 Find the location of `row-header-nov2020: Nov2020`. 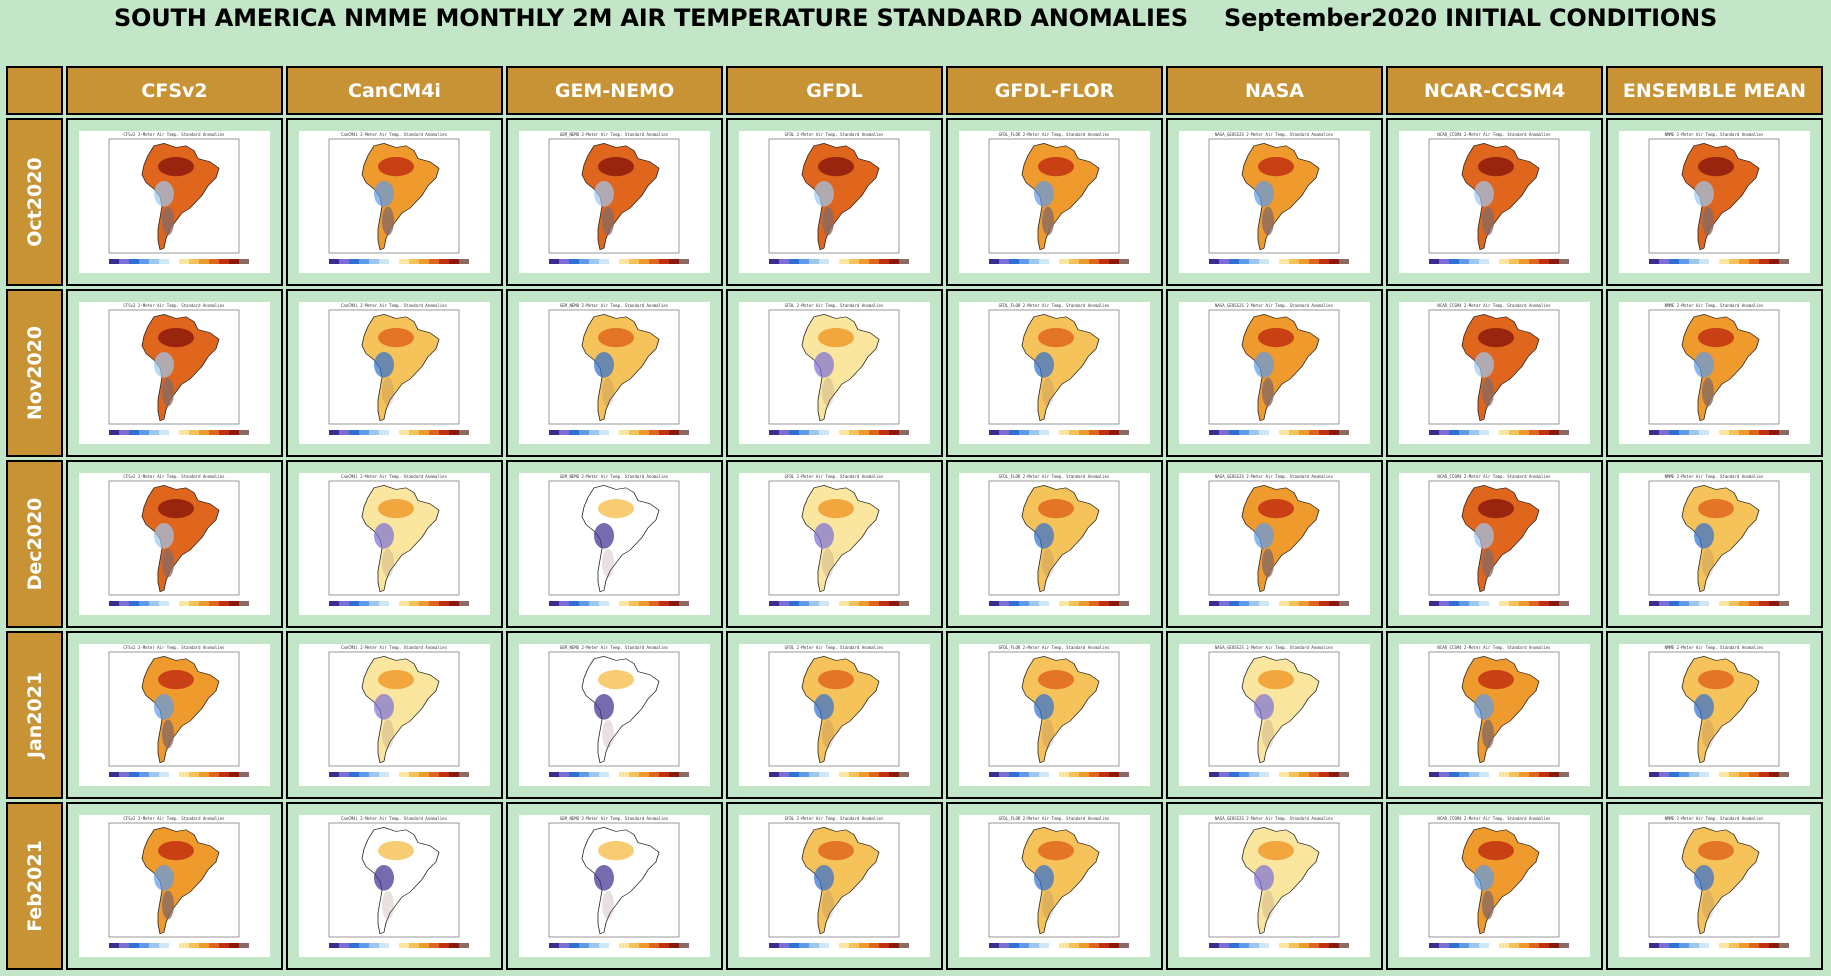

row-header-nov2020: Nov2020 is located at coordinates (34, 373).